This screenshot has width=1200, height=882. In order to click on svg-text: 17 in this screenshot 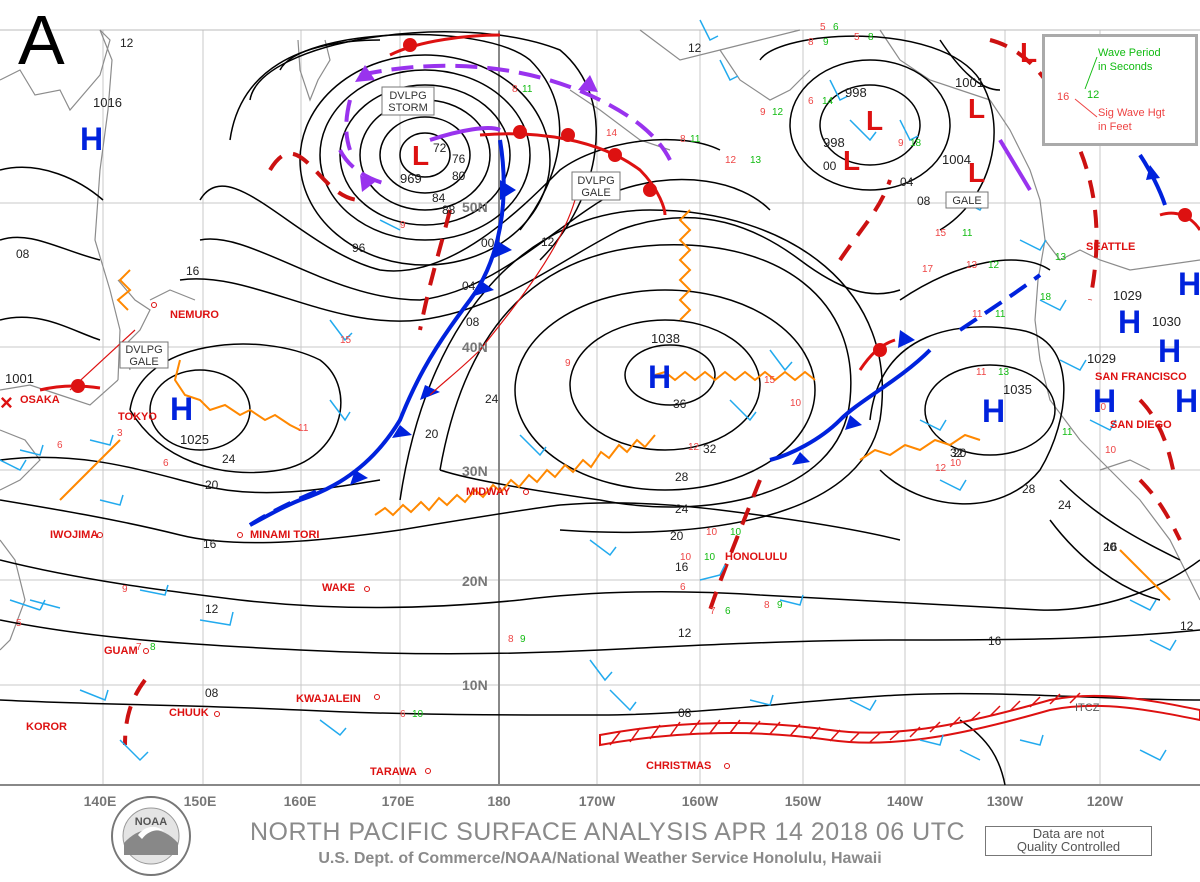, I will do `click(928, 269)`.